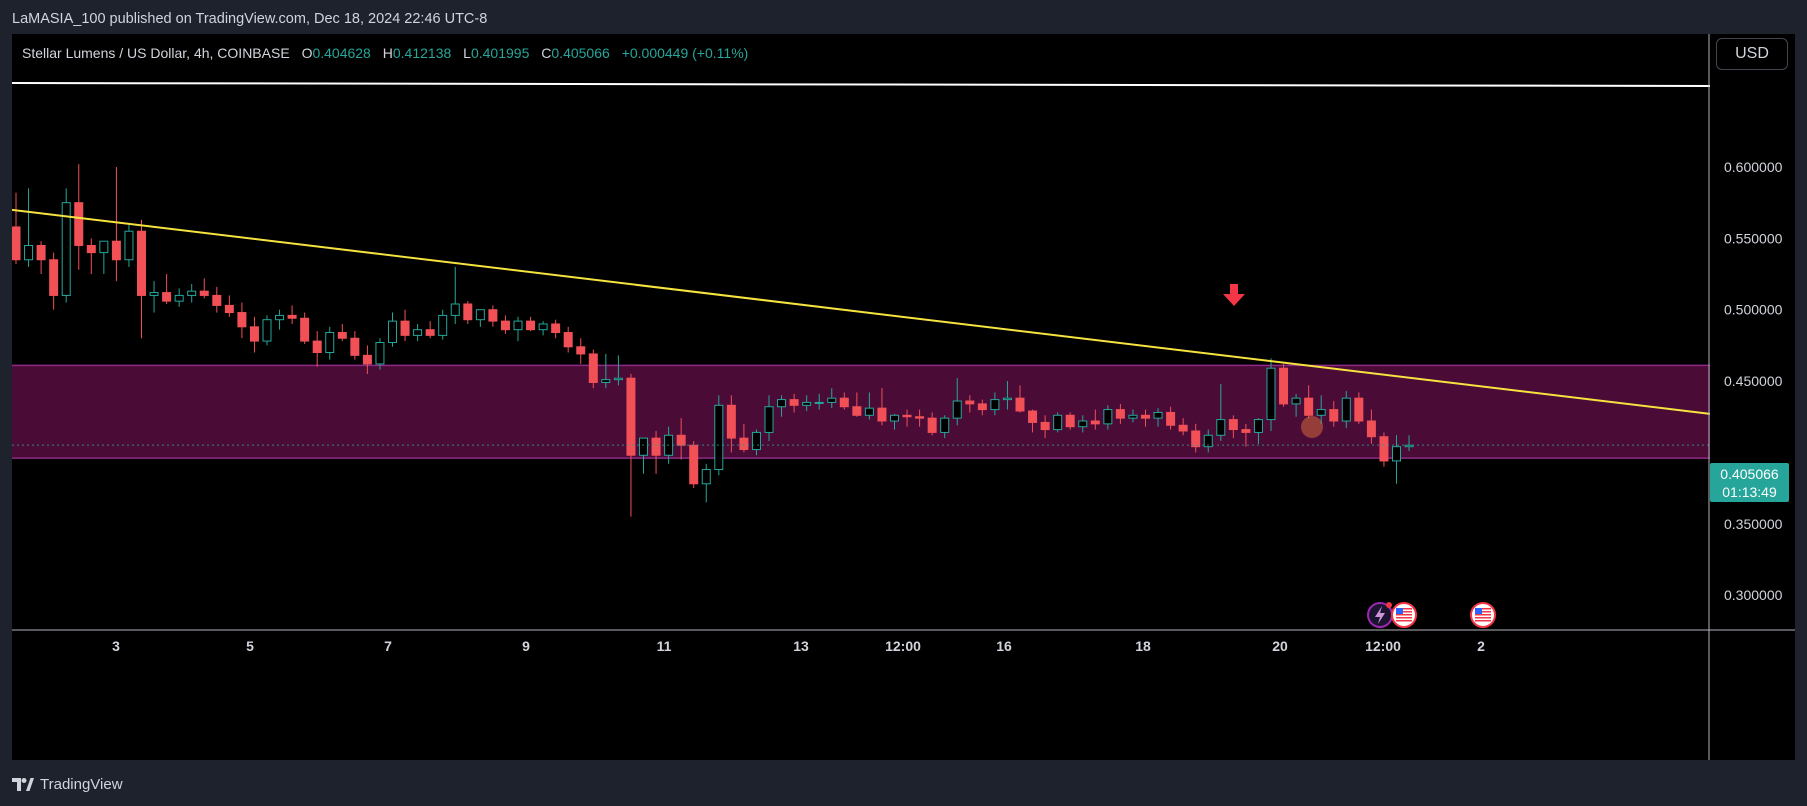 This screenshot has height=806, width=1807. I want to click on high-label: H, so click(387, 53).